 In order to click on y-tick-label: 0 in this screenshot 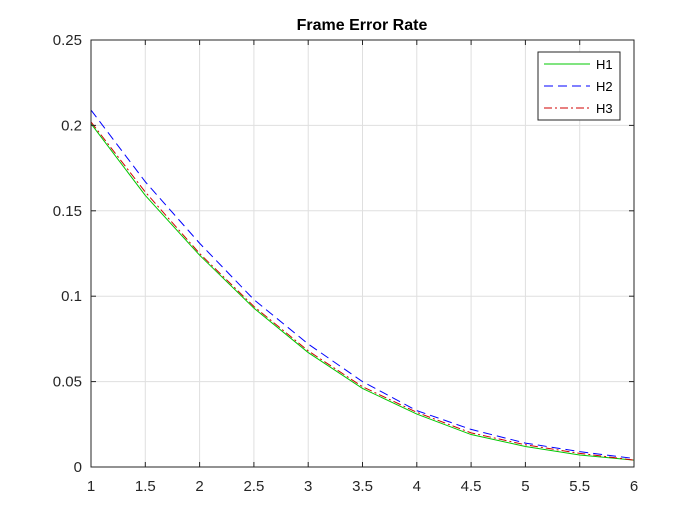, I will do `click(78, 467)`.